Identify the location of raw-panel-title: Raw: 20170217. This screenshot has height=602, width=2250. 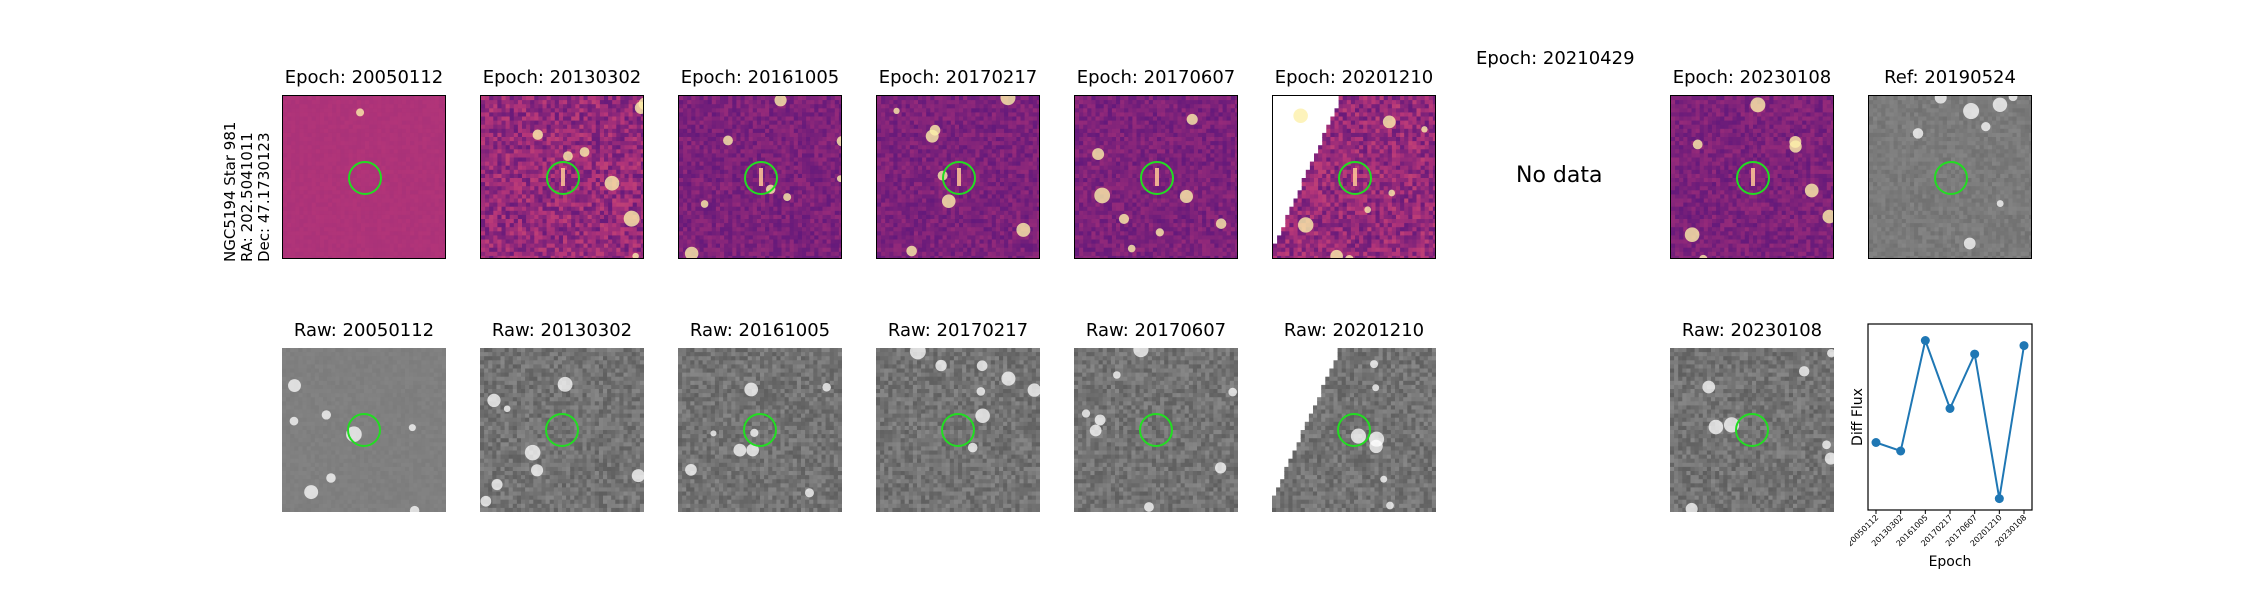
(958, 330).